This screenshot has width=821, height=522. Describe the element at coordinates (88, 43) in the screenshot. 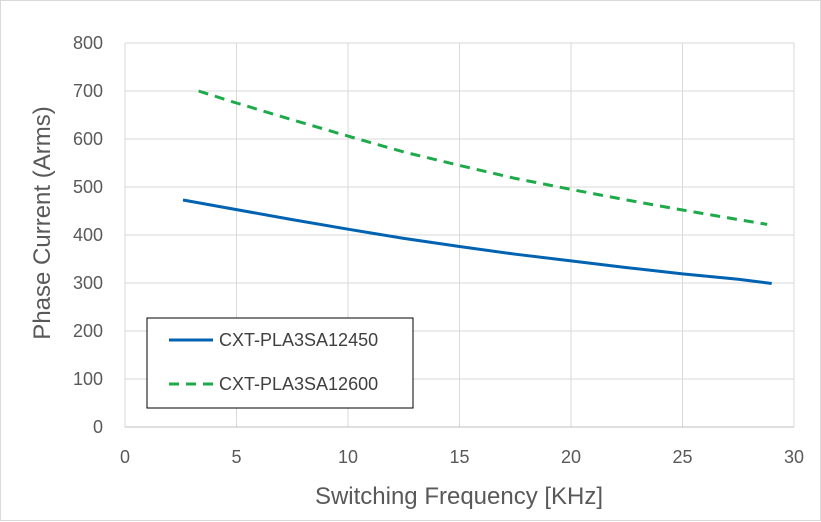

I see `y-tick-label: 800` at that location.